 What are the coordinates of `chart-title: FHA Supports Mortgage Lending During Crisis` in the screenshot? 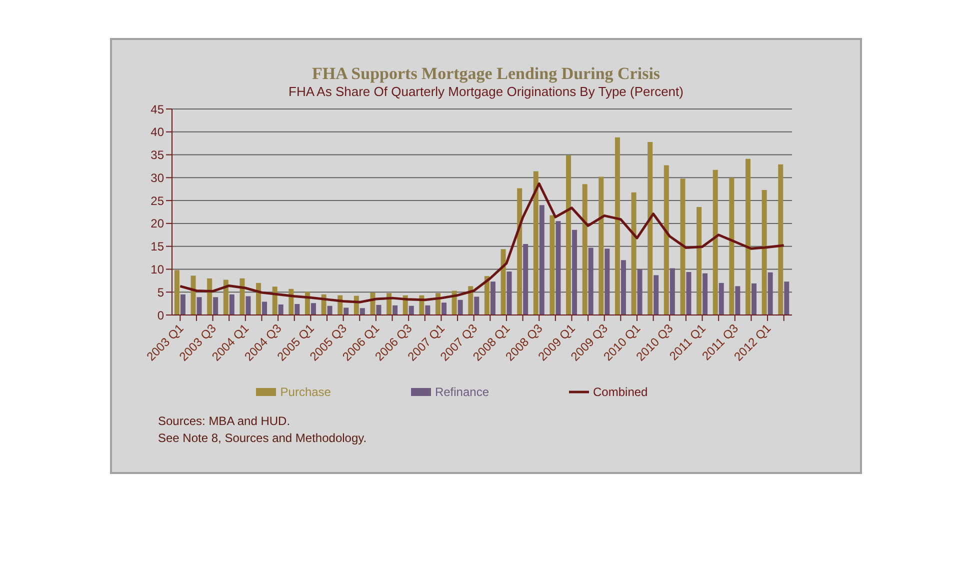 It's located at (486, 74).